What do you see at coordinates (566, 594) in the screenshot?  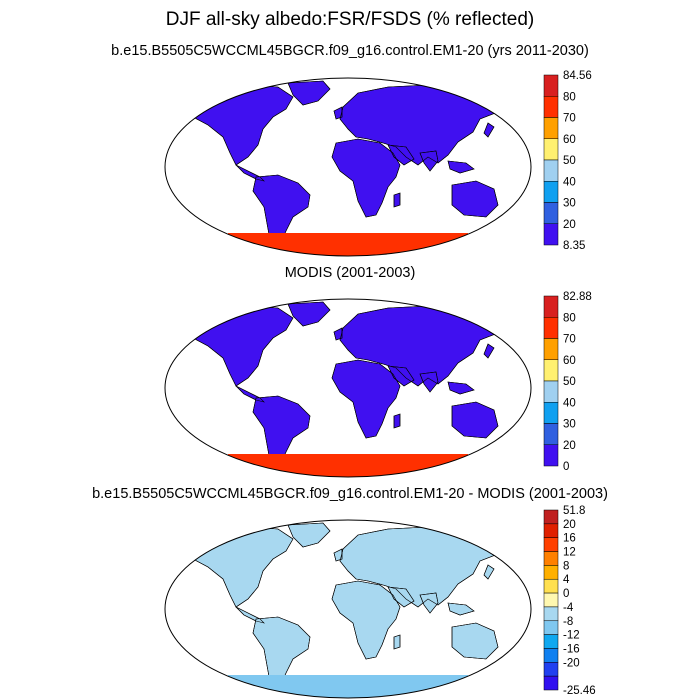 I see `colorbar-tick-label: 0` at bounding box center [566, 594].